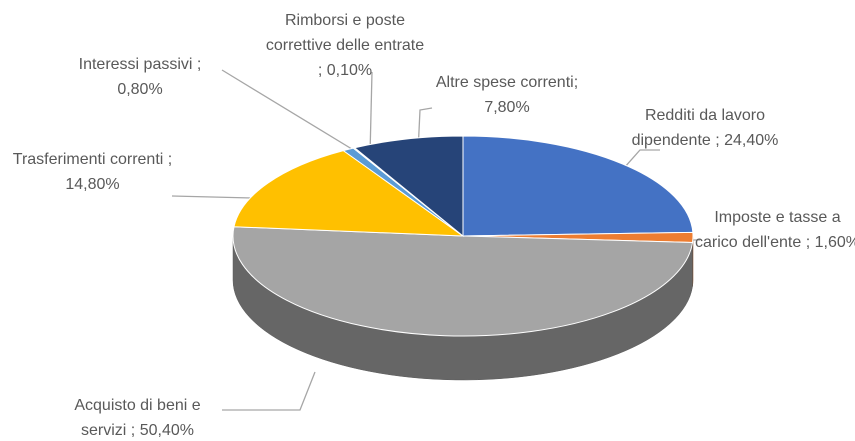 The width and height of the screenshot is (855, 441). I want to click on value-label: 7,80%, so click(507, 107).